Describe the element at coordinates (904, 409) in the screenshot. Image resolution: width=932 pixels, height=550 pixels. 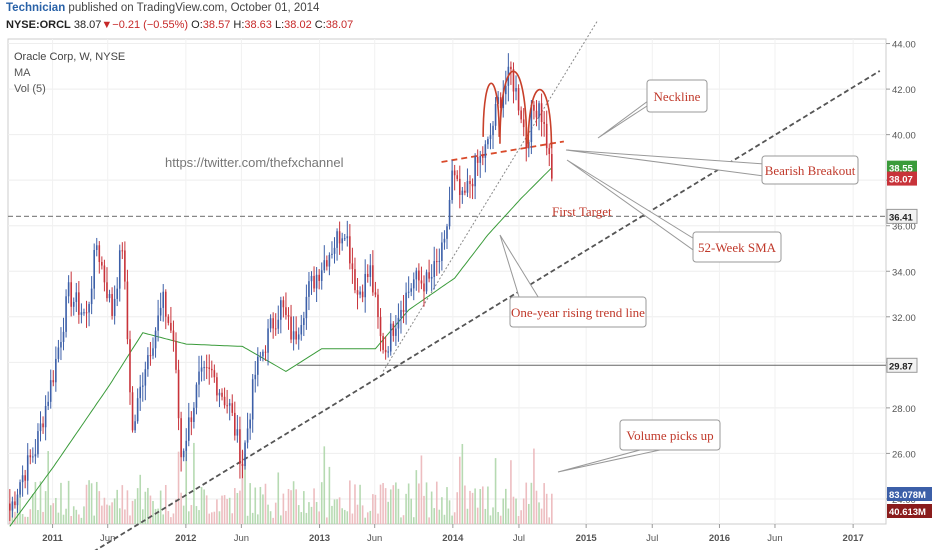
I see `y-tick-label: 28.00` at that location.